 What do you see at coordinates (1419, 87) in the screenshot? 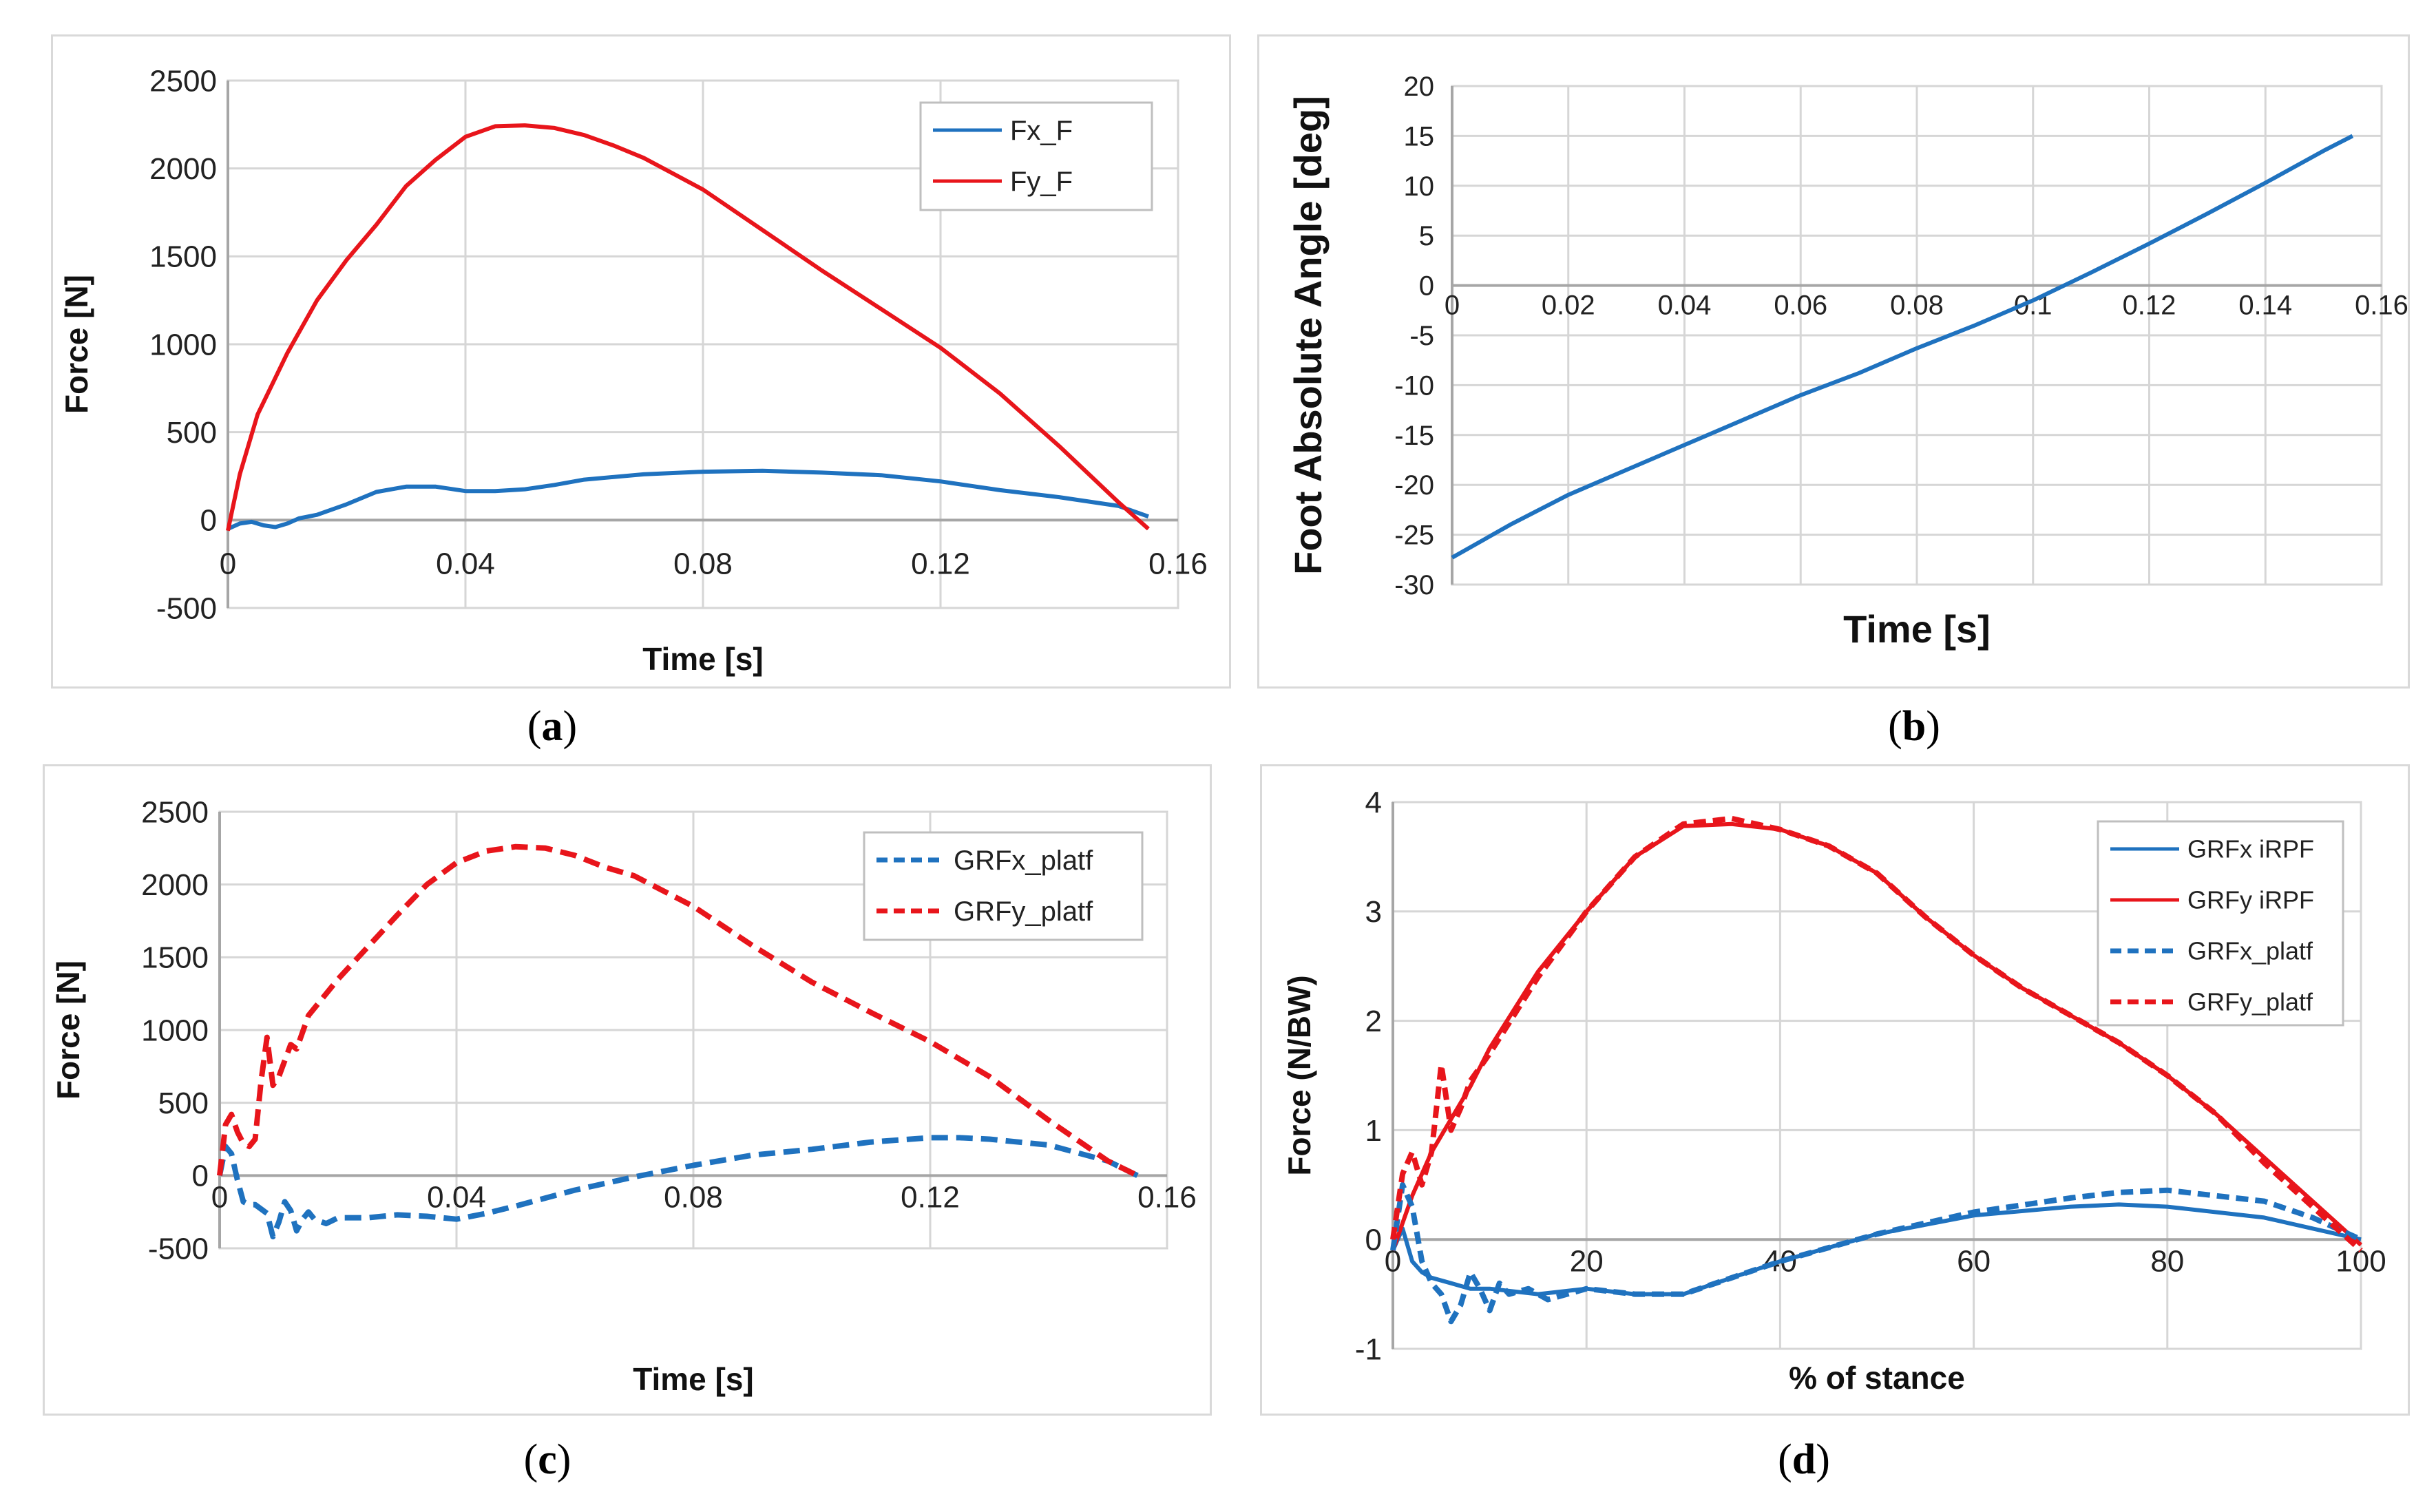
I see `y-tick-label: 20` at bounding box center [1419, 87].